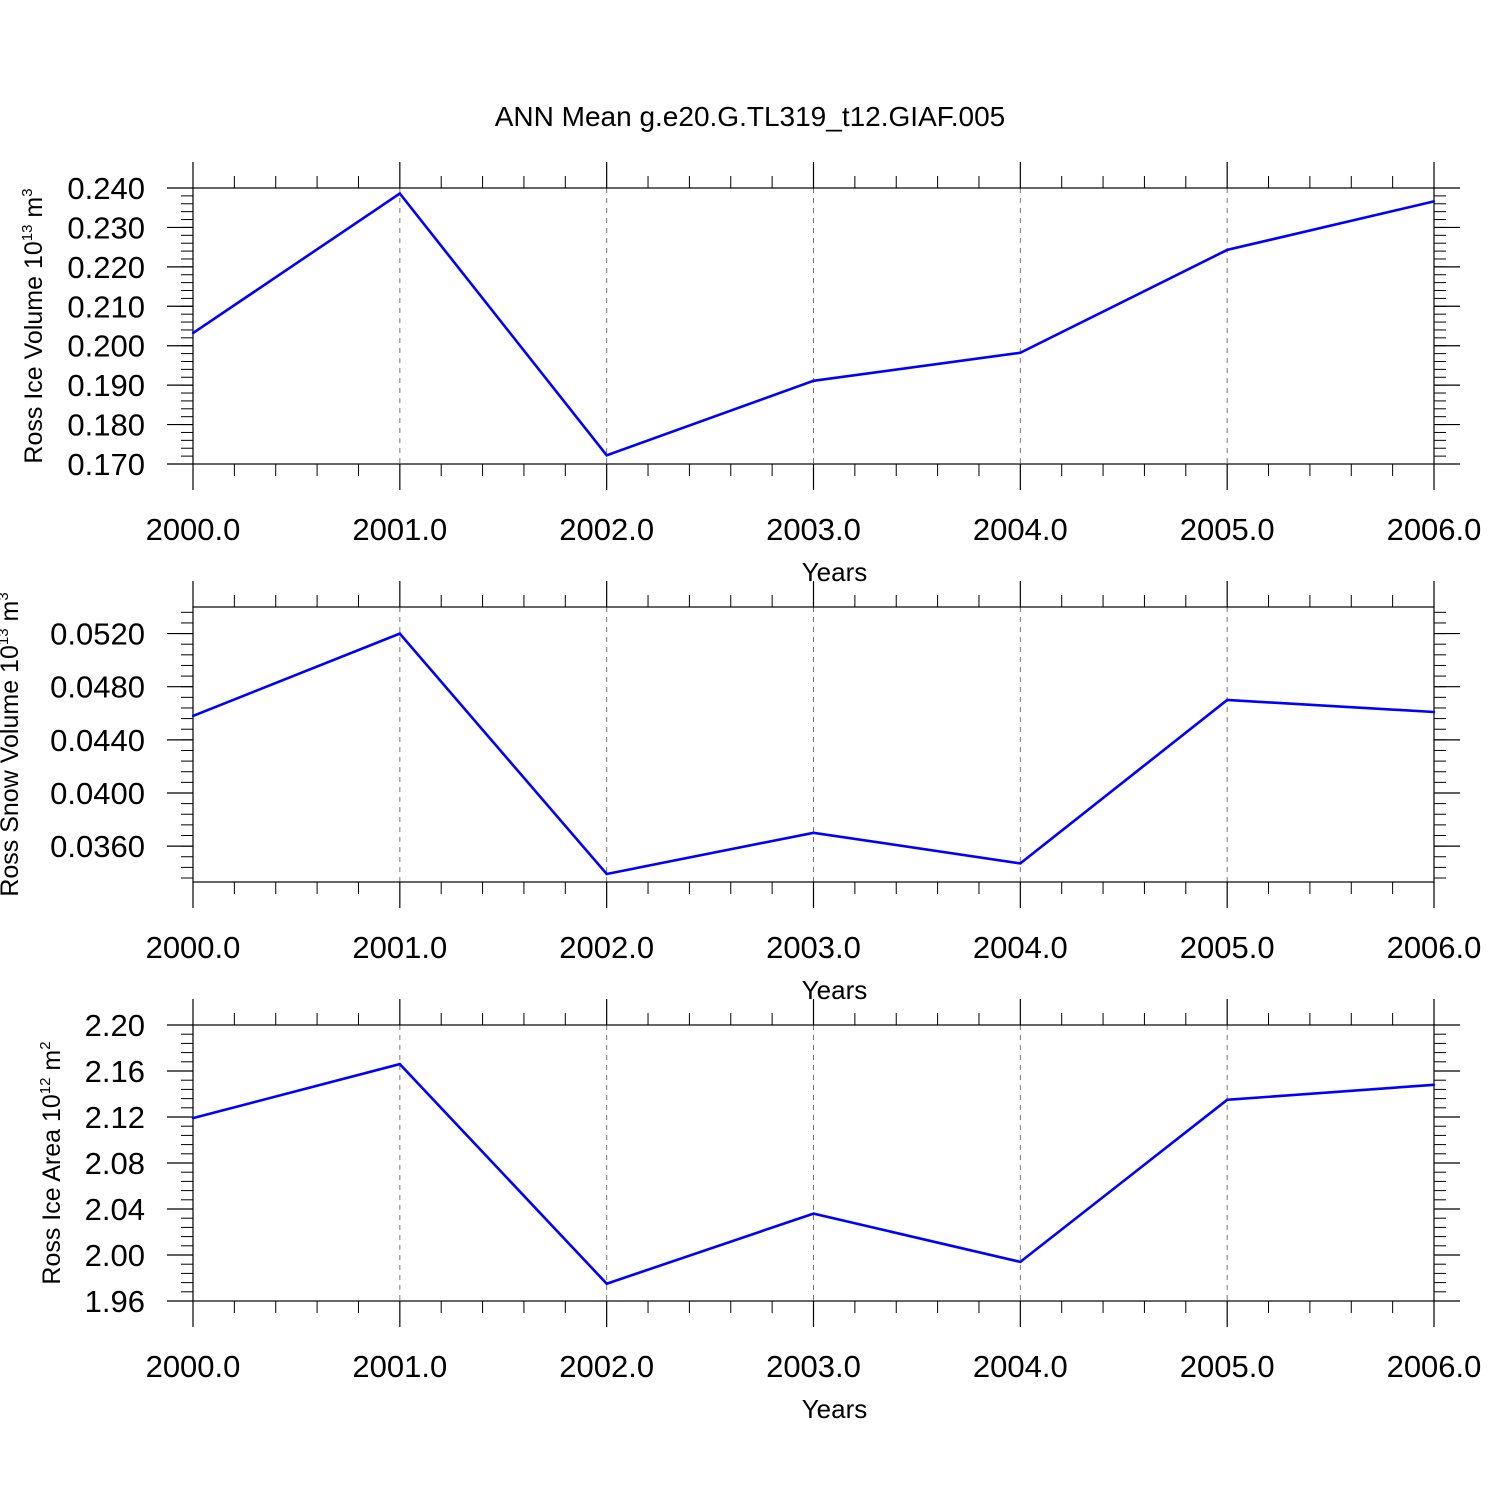  What do you see at coordinates (115, 1209) in the screenshot?
I see `y-tick-label: 2.04` at bounding box center [115, 1209].